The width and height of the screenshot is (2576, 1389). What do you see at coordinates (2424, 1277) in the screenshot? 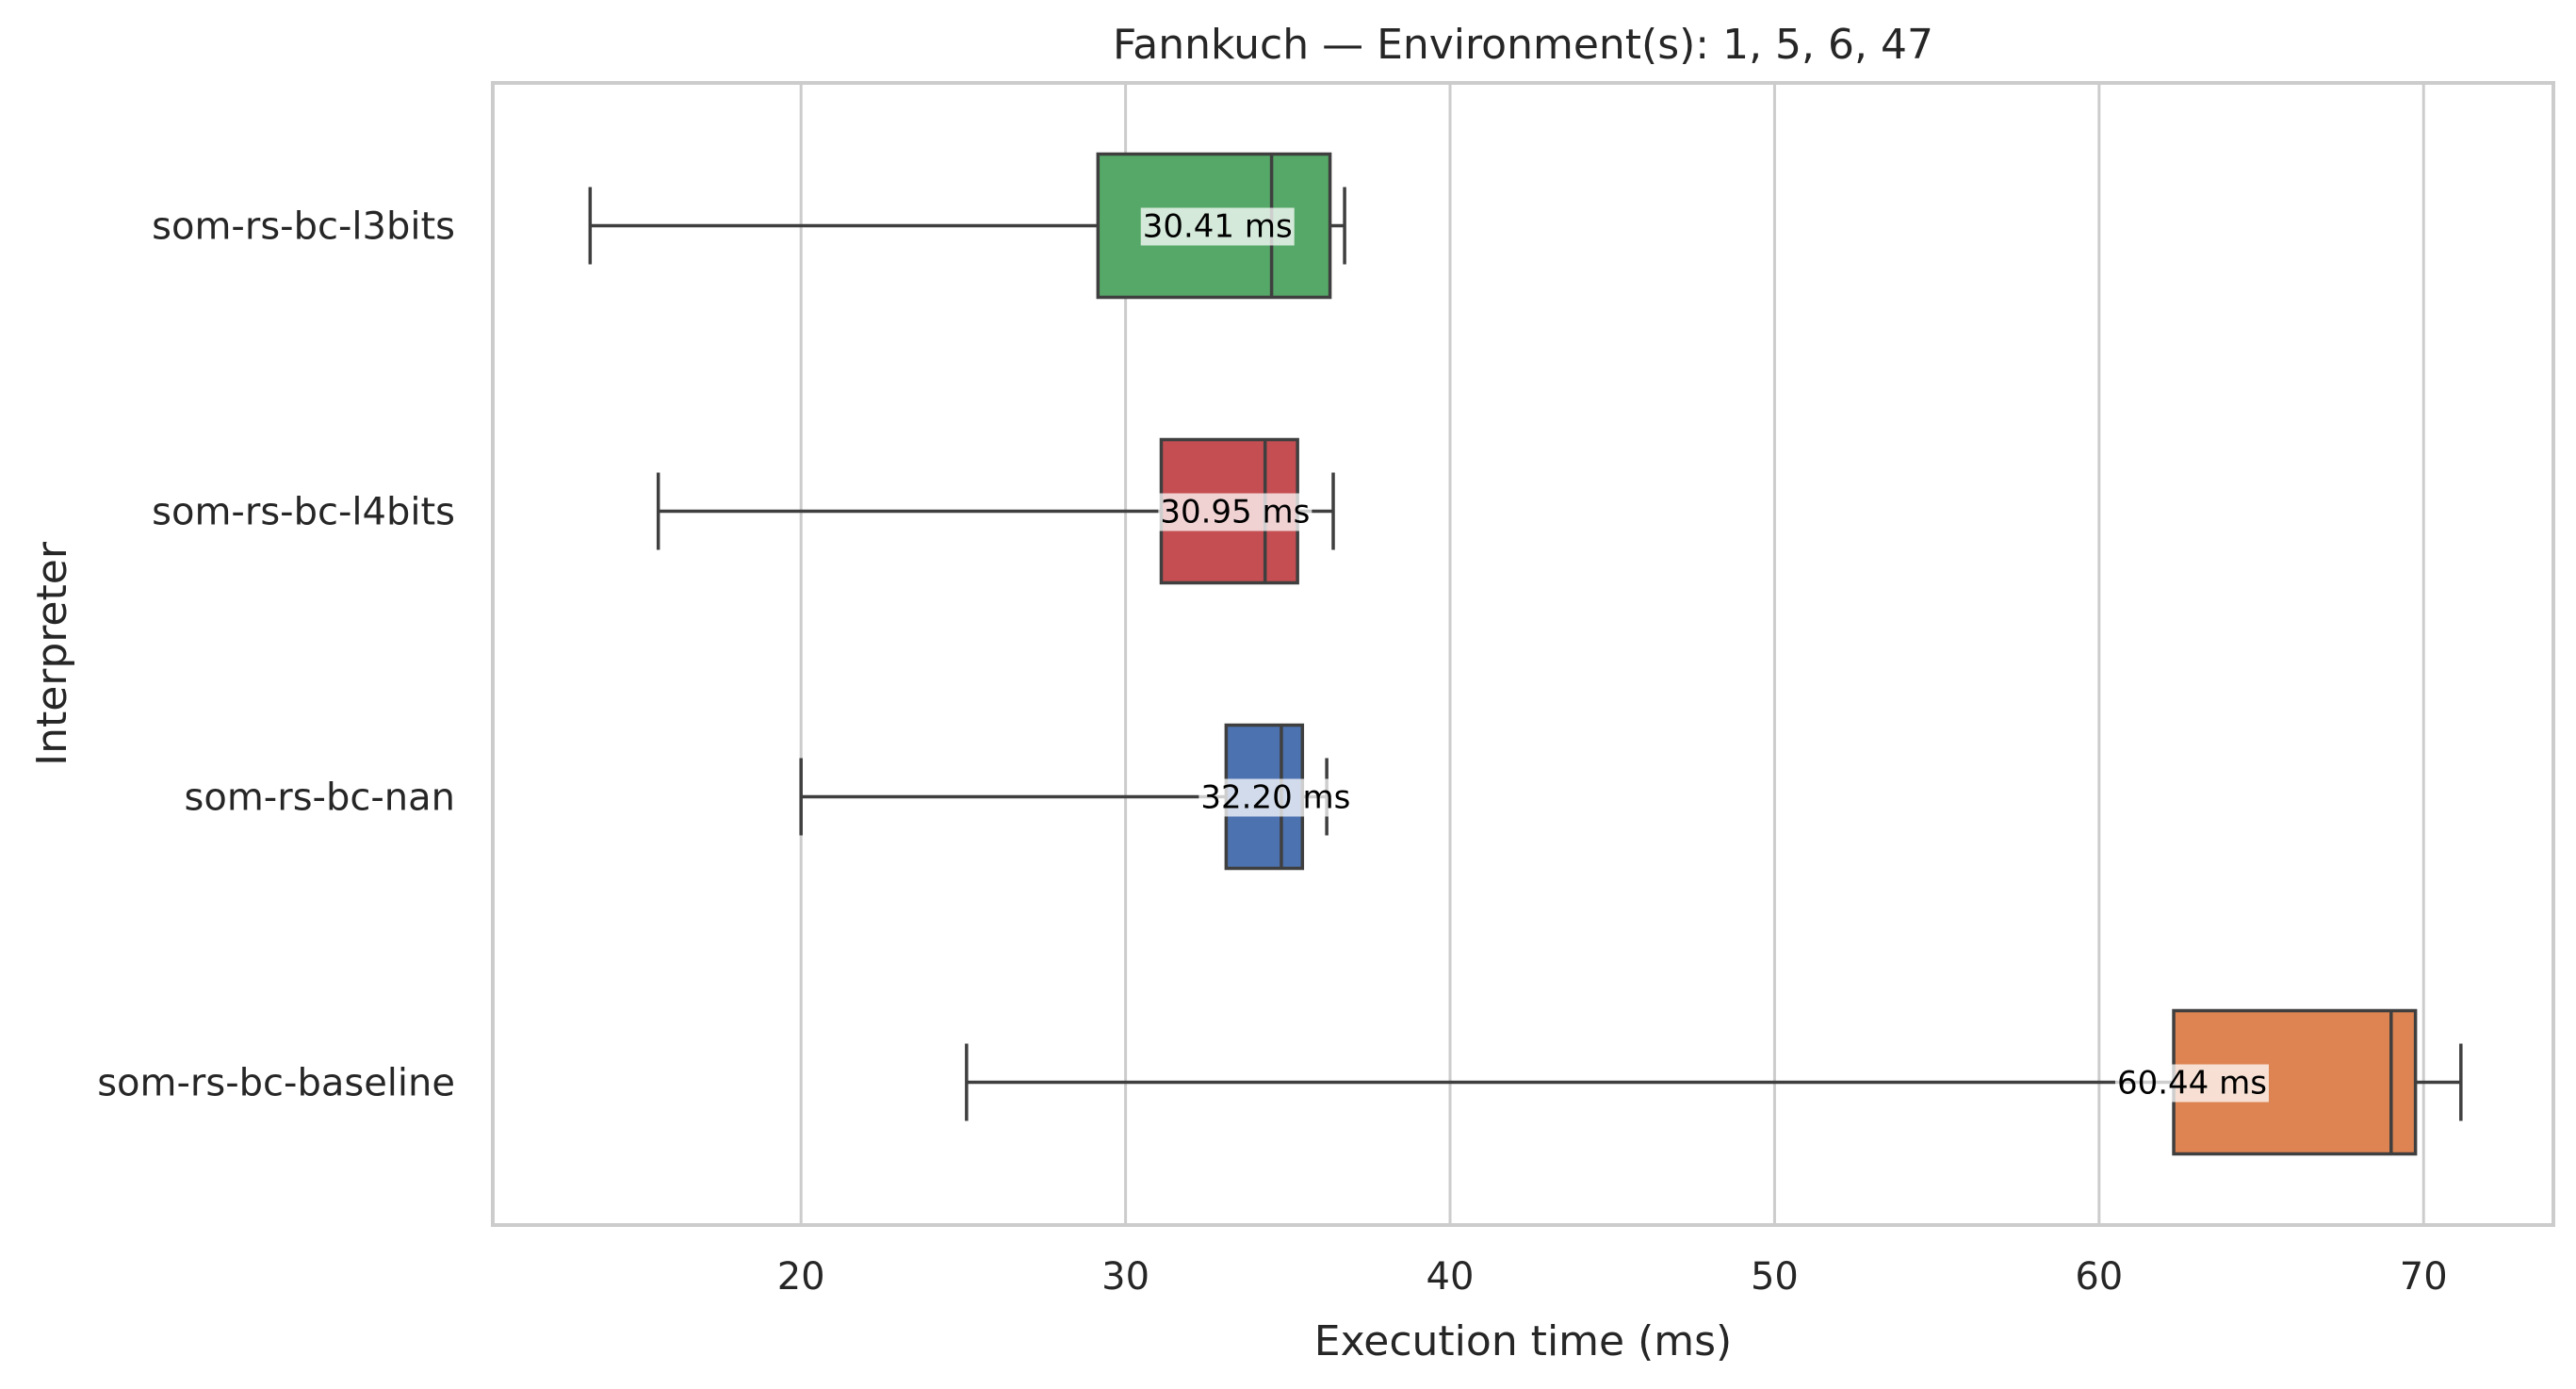
I see `x-tick-label: 70` at bounding box center [2424, 1277].